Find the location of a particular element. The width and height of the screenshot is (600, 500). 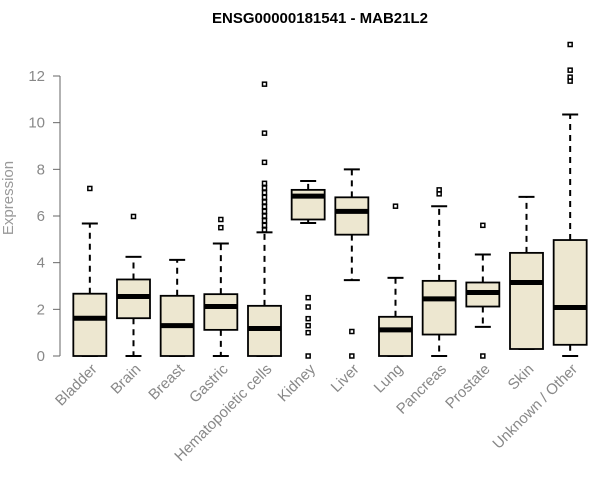

y-tick-label: 8 is located at coordinates (41, 169).